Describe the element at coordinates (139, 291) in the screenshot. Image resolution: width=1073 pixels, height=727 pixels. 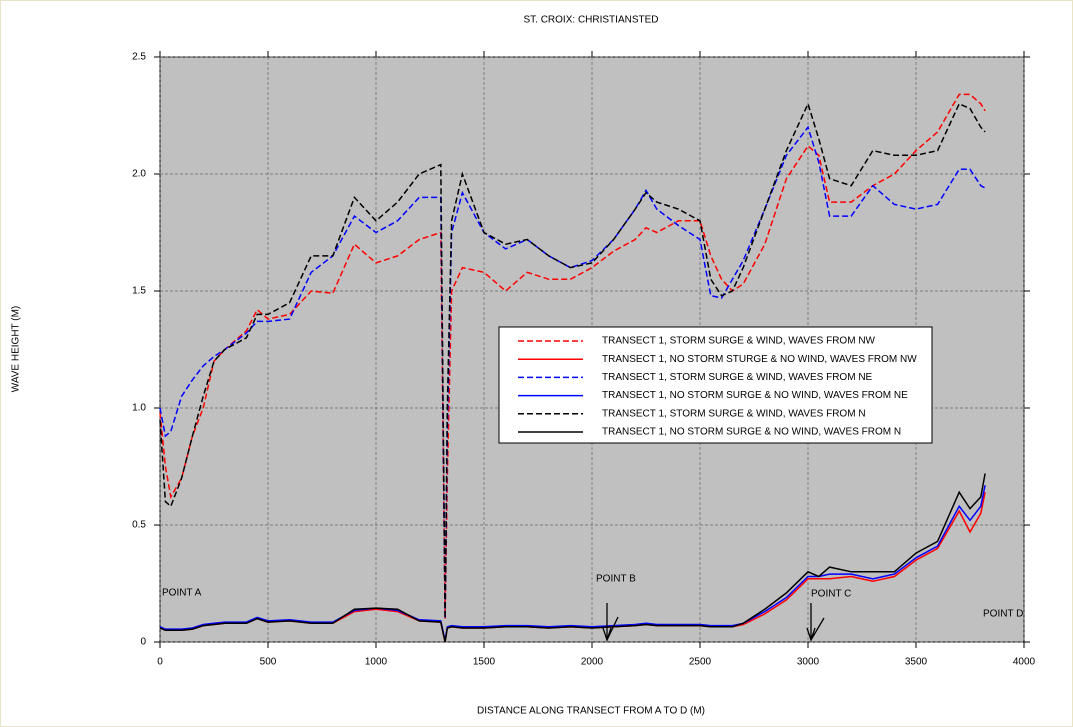
I see `y-tick-label: 1.5` at that location.